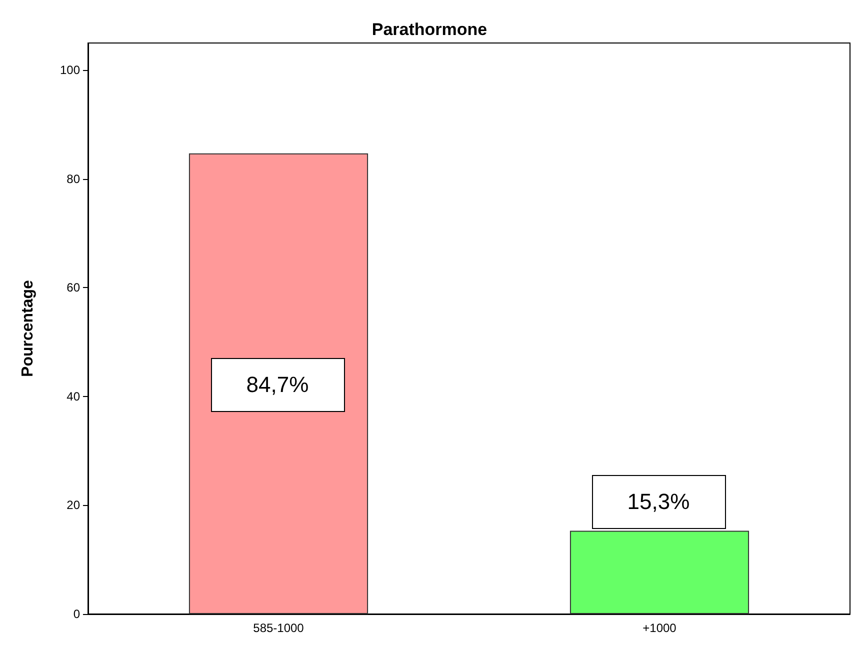  What do you see at coordinates (658, 501) in the screenshot?
I see `data-label: 15,3%` at bounding box center [658, 501].